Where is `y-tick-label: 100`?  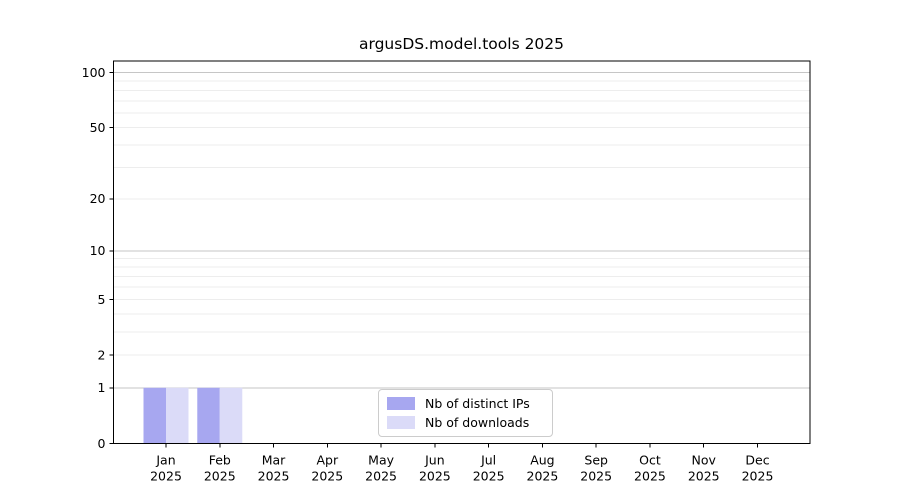
y-tick-label: 100 is located at coordinates (94, 72).